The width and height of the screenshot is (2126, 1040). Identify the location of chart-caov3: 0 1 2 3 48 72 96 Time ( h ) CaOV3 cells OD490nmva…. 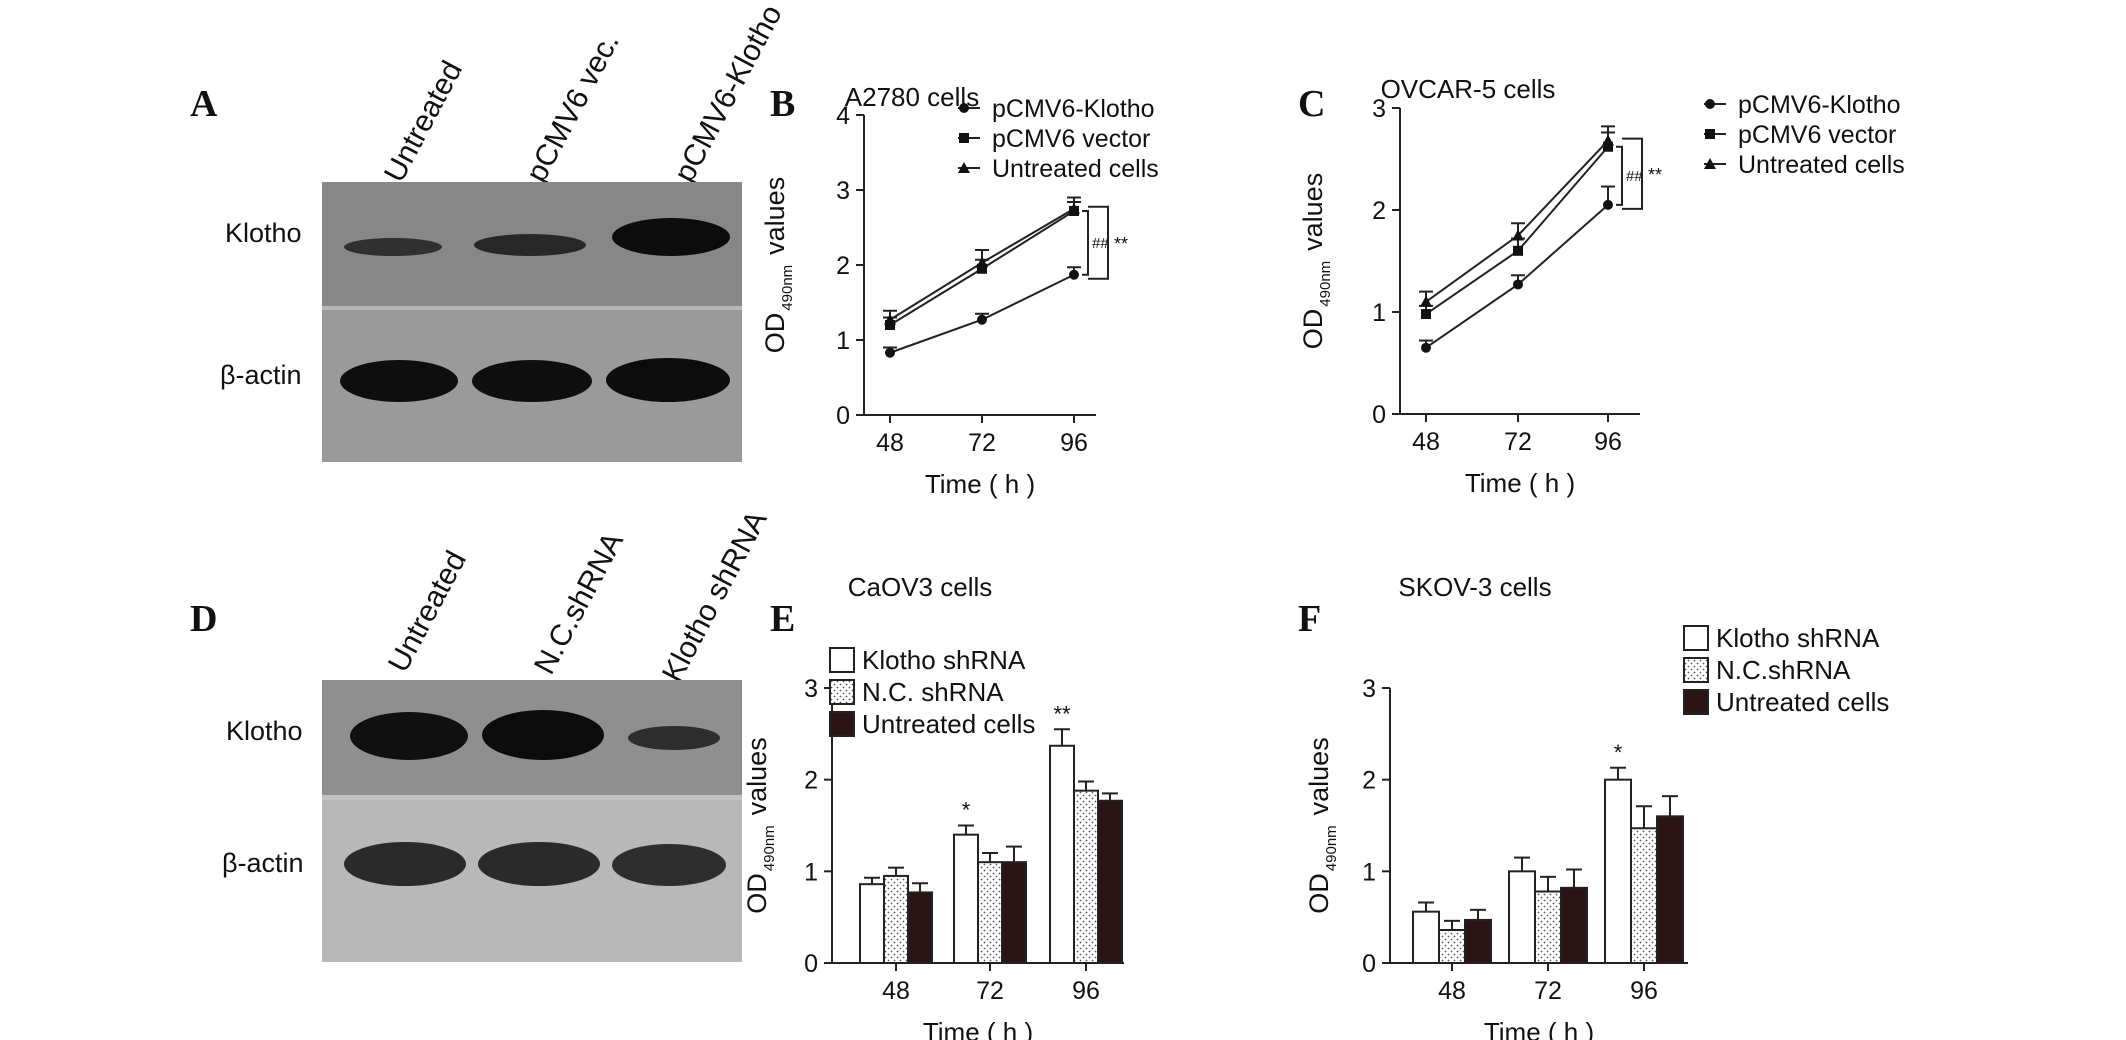
(933, 806).